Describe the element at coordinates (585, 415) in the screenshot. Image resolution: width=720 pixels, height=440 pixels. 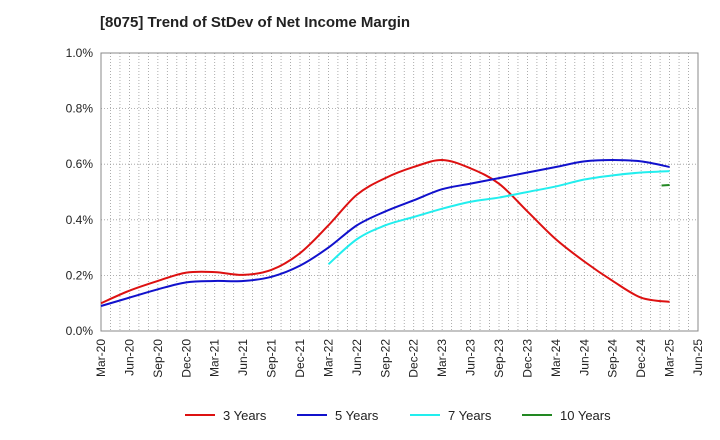
I see `legend-label-10-years: 10 Years` at that location.